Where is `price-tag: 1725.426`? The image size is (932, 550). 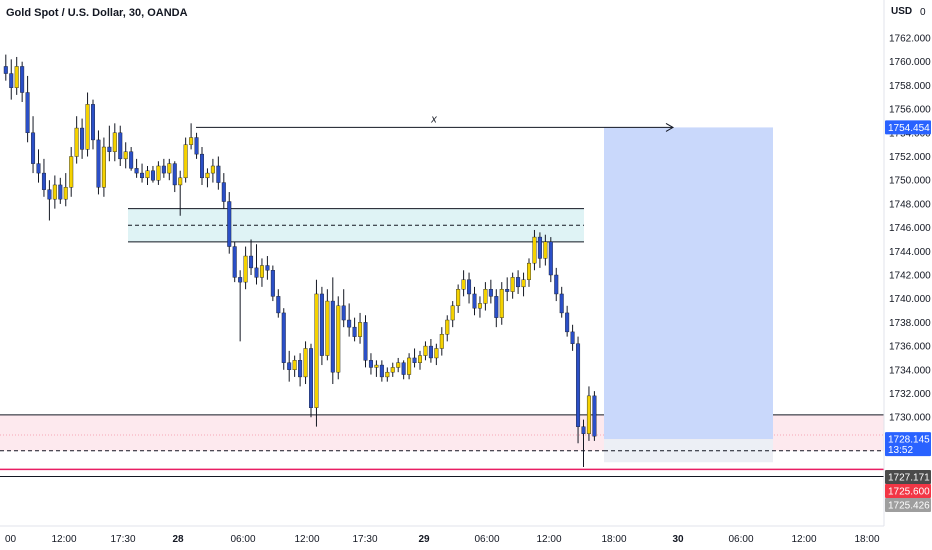
price-tag: 1725.426 is located at coordinates (908, 505).